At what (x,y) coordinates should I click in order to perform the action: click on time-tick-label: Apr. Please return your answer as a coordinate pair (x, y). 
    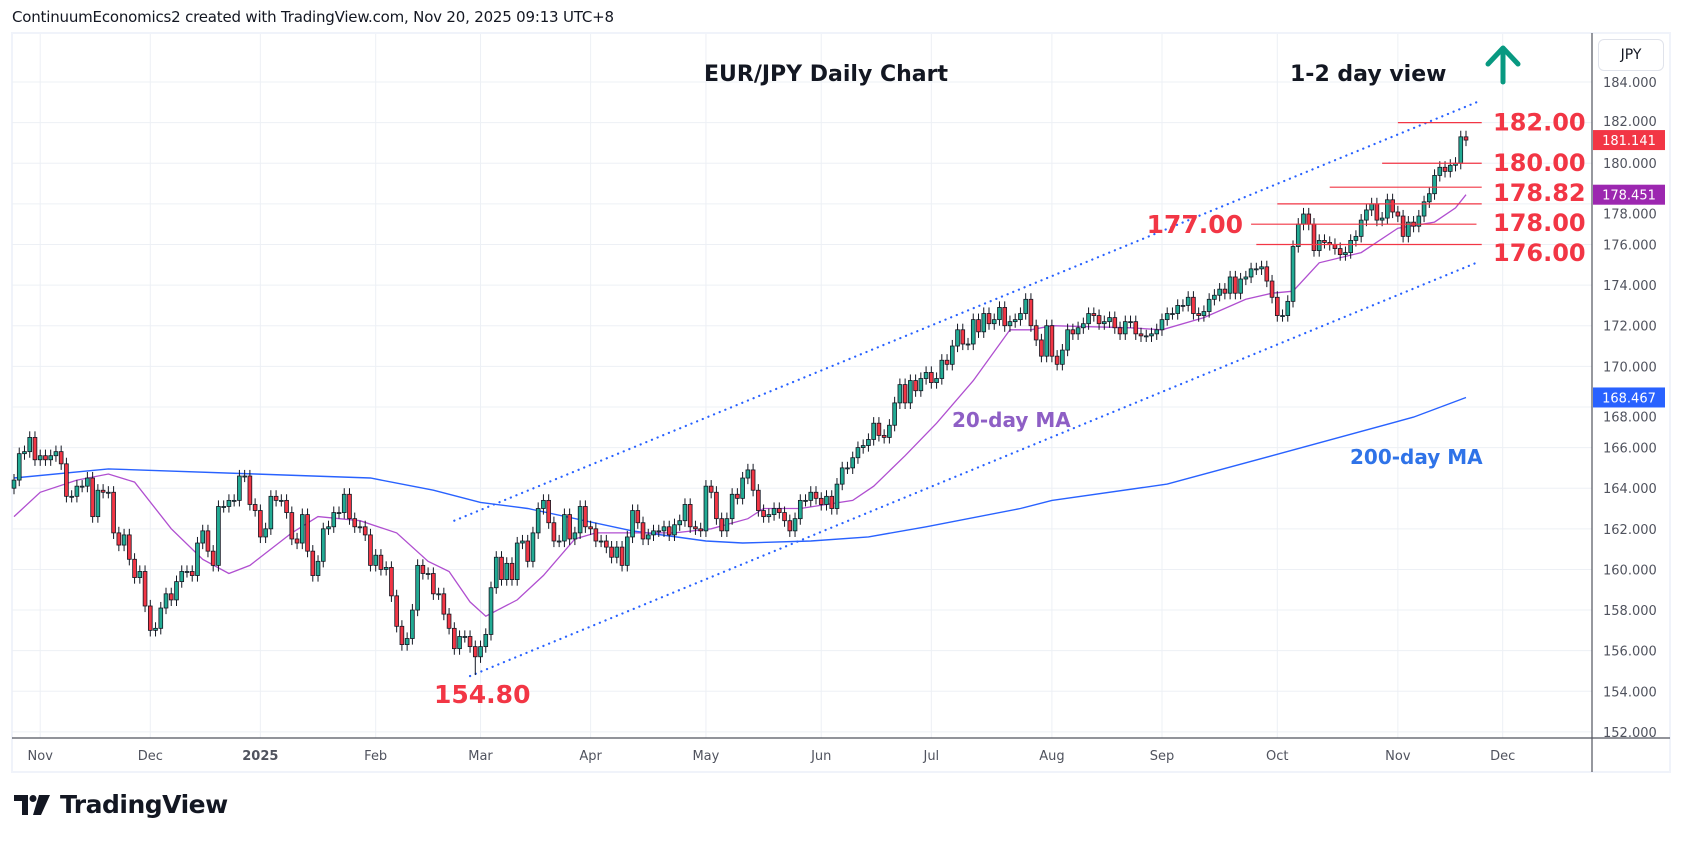
    Looking at the image, I should click on (590, 756).